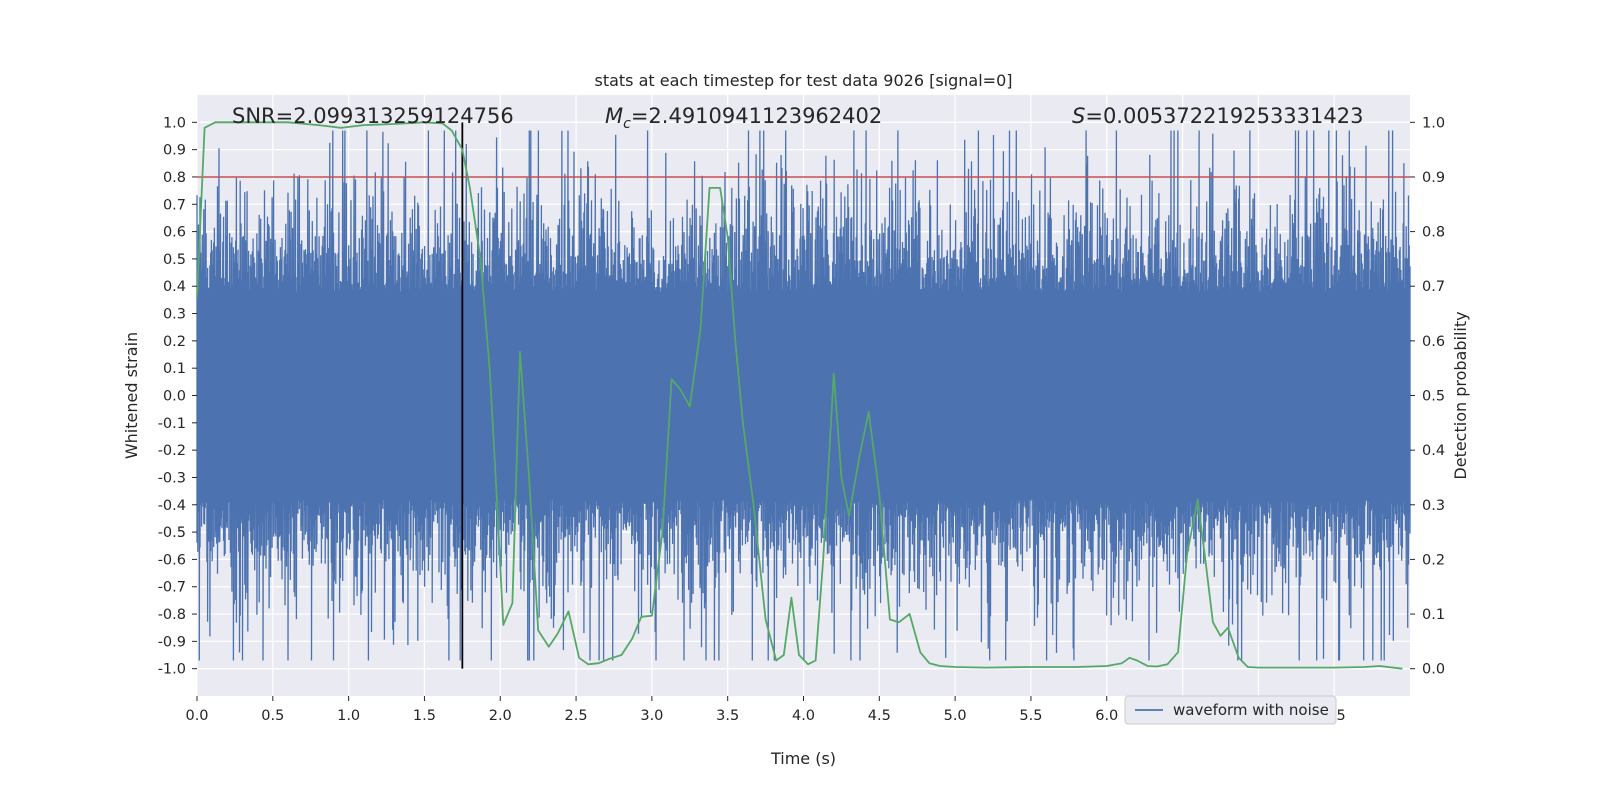  Describe the element at coordinates (1224, 116) in the screenshot. I see `s-value: =0.005372219253331423` at that location.